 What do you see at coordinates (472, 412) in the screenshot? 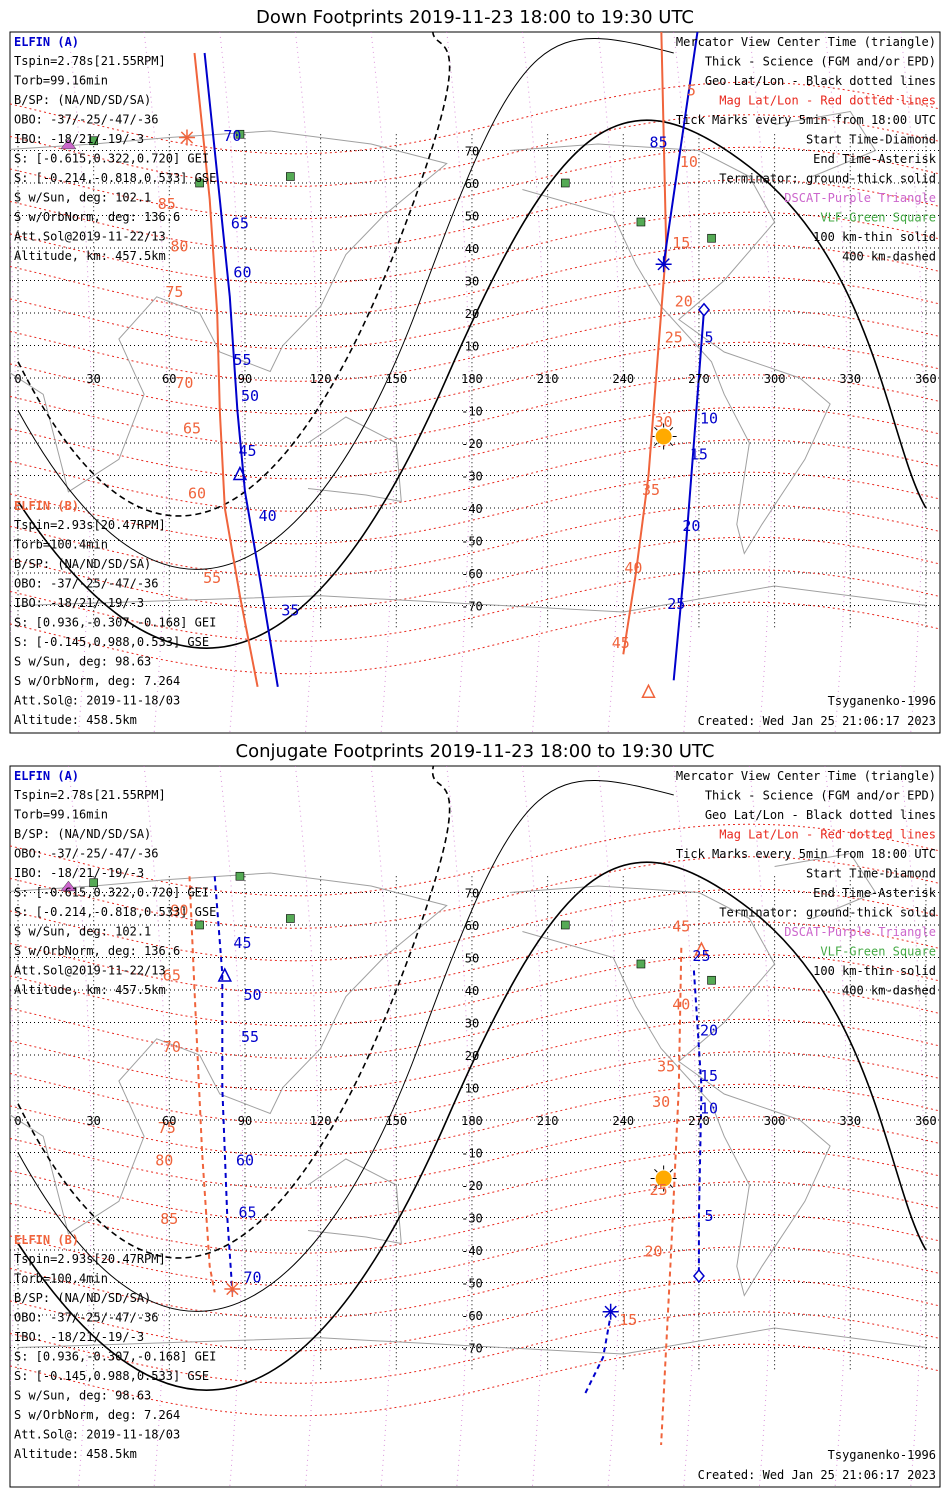
I see `lat-tick-label: -10` at bounding box center [472, 412].